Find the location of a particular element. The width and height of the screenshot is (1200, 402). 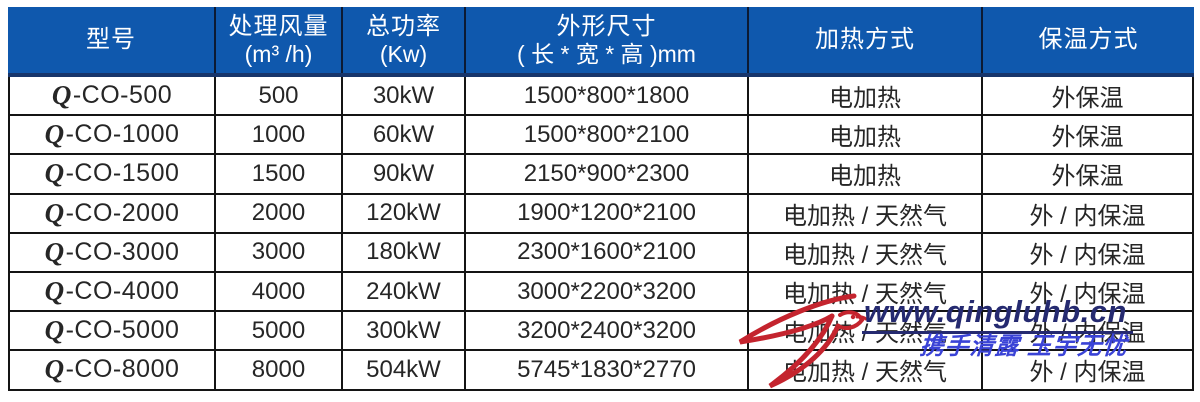

cell-power: 120kW is located at coordinates (404, 213).